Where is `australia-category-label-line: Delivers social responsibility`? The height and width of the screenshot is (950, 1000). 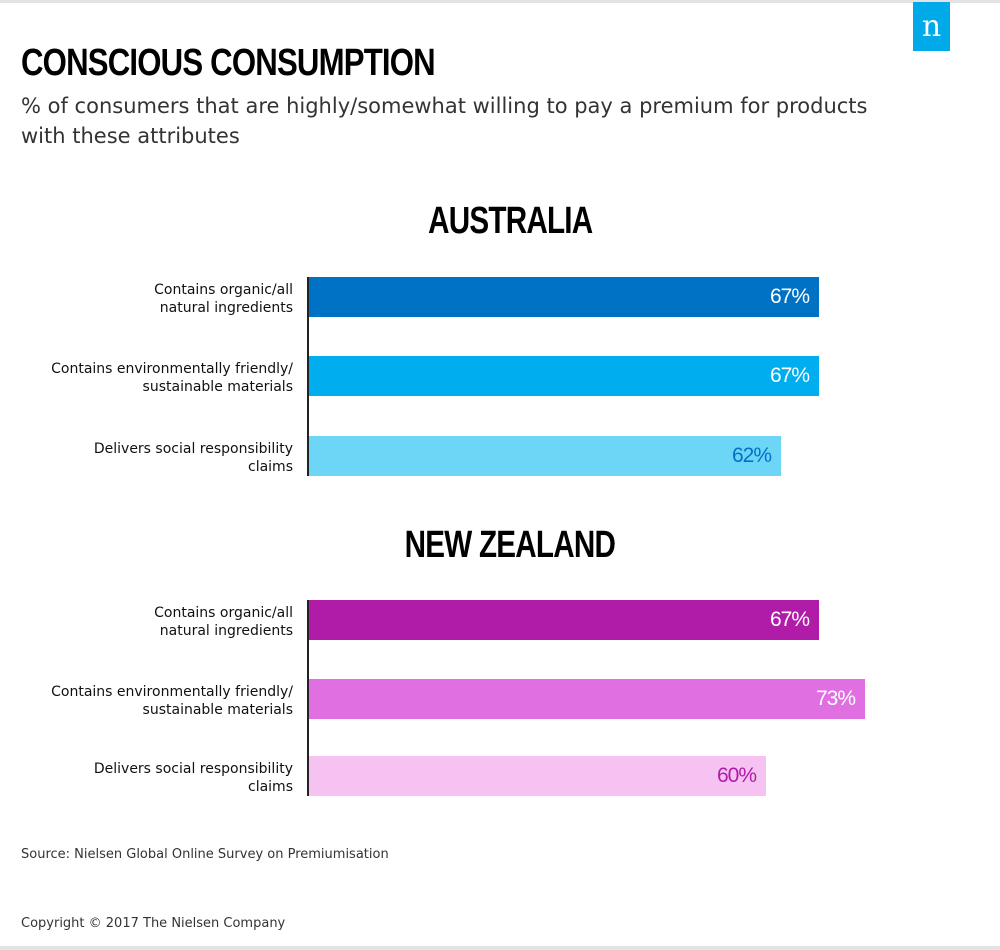
australia-category-label-line: Delivers social responsibility is located at coordinates (193, 449).